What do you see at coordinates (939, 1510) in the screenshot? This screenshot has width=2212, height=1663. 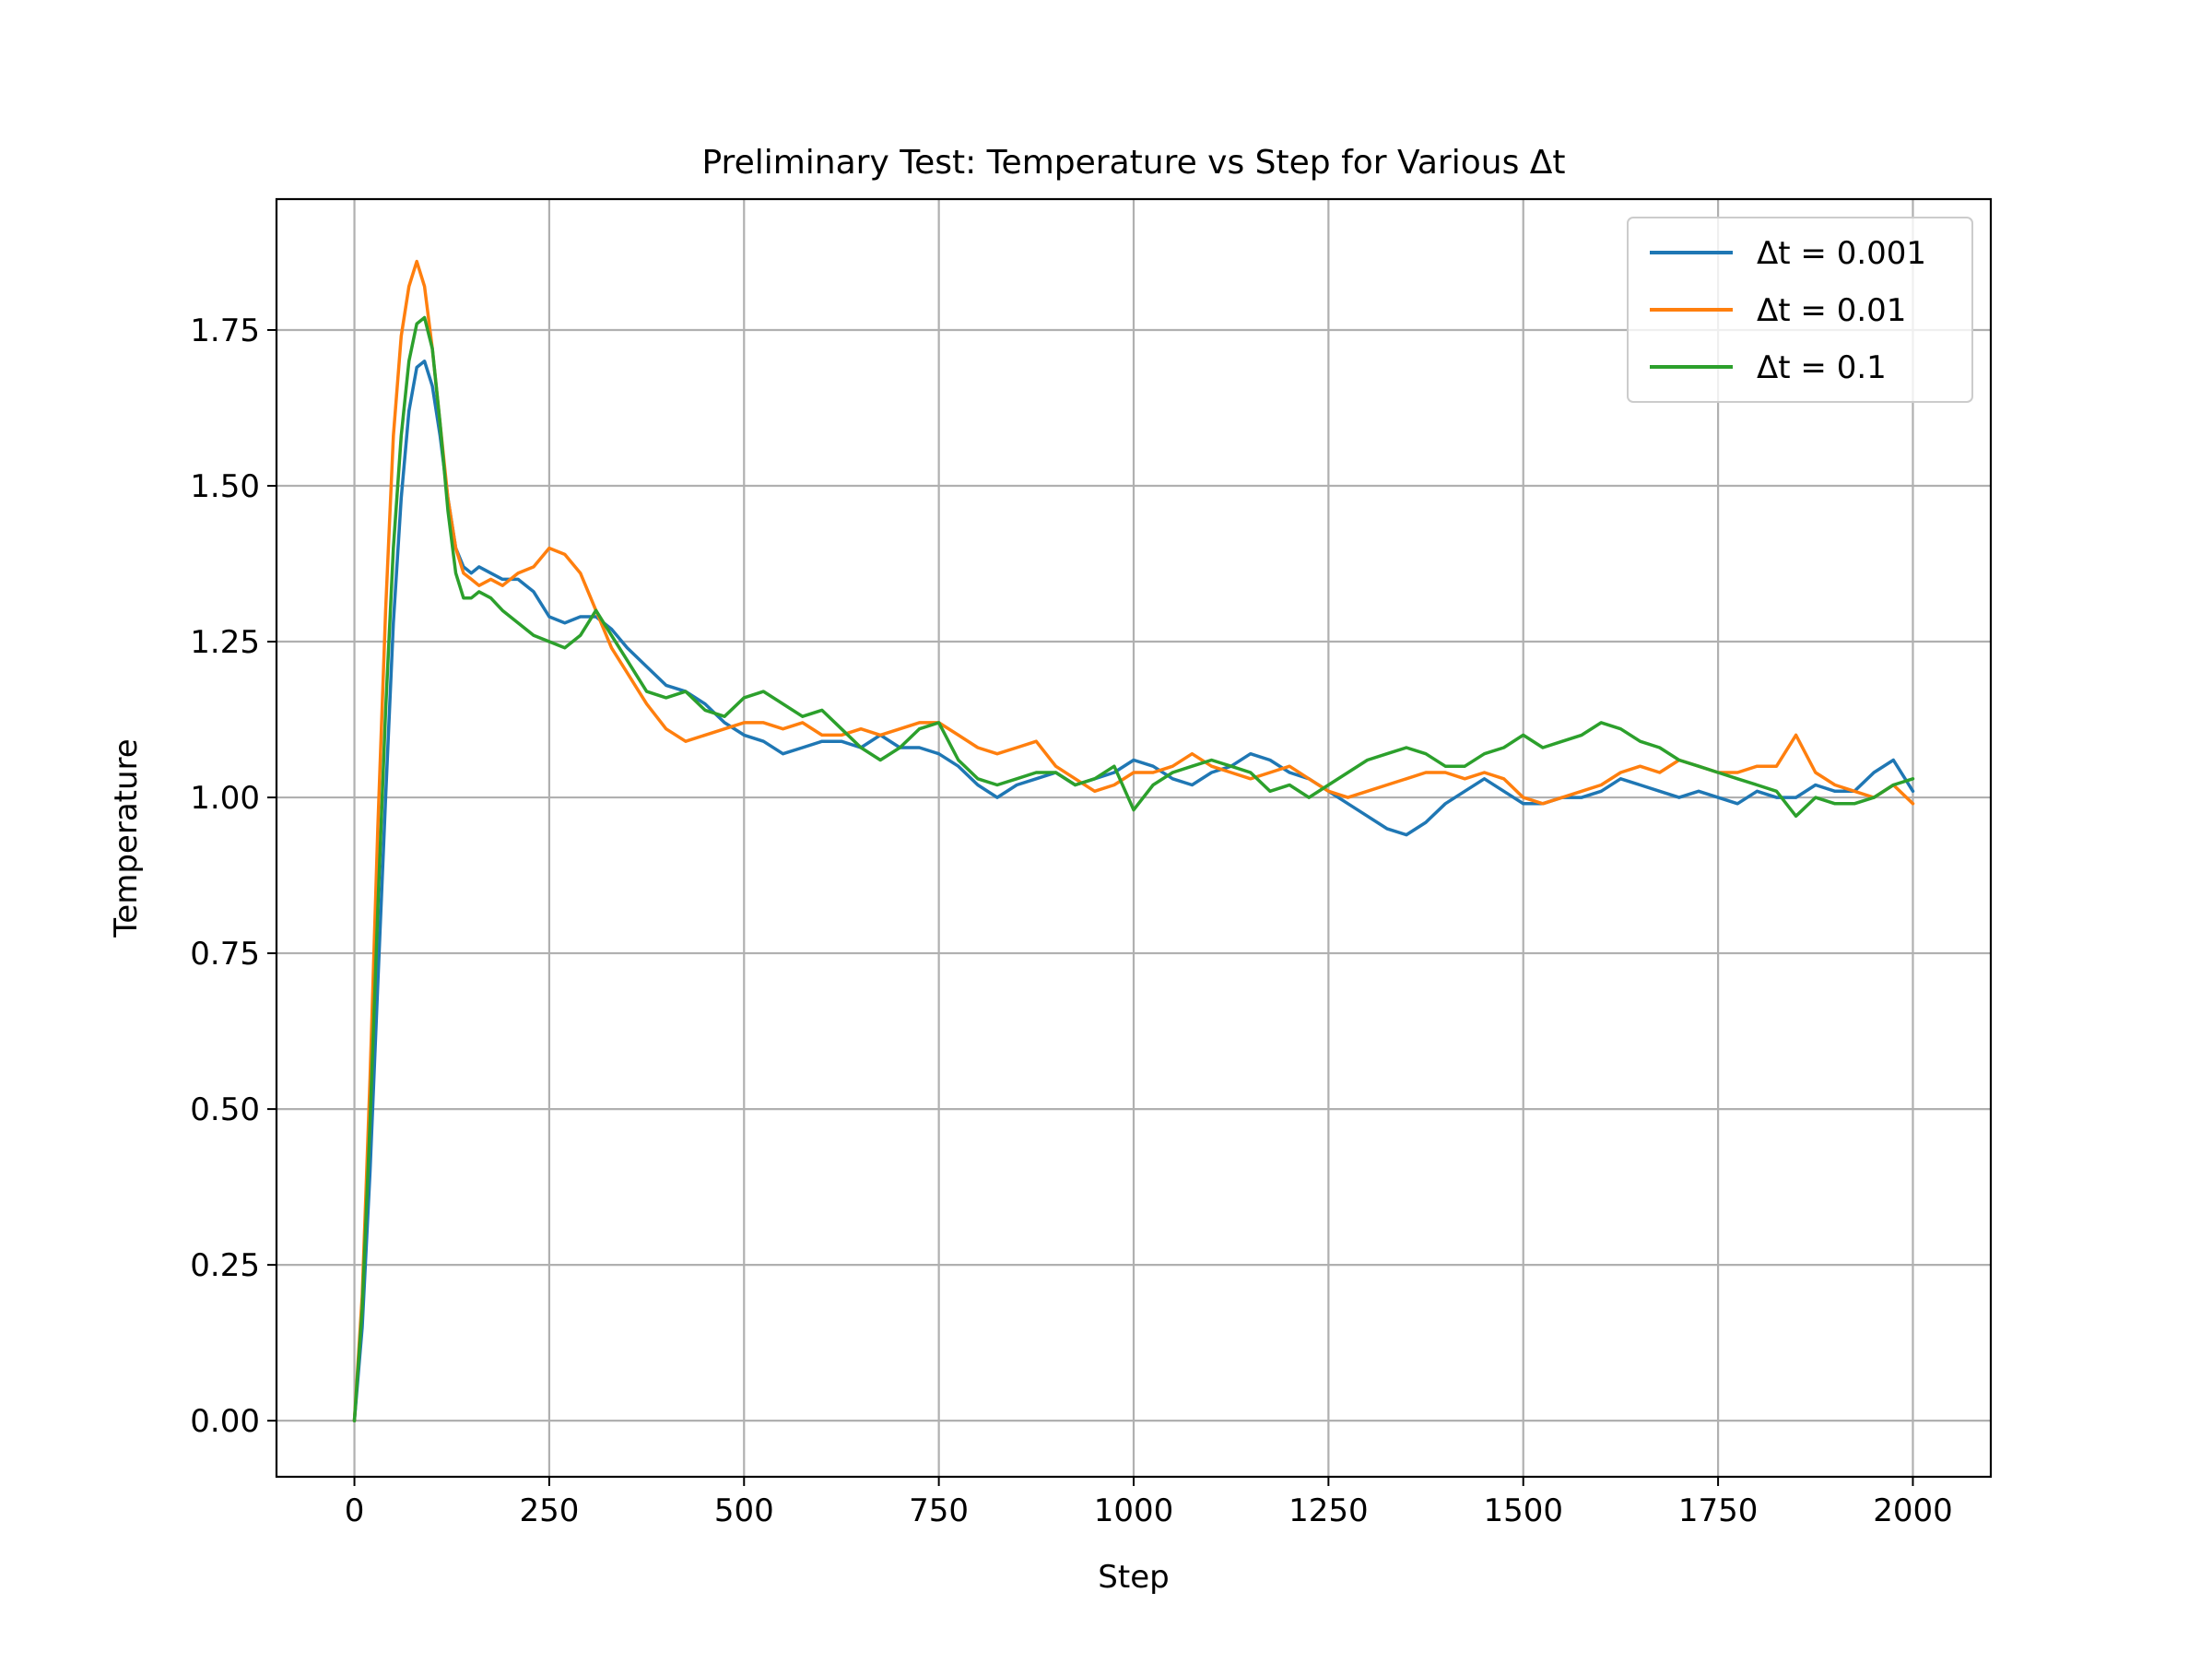 I see `x-tick-label: 750` at bounding box center [939, 1510].